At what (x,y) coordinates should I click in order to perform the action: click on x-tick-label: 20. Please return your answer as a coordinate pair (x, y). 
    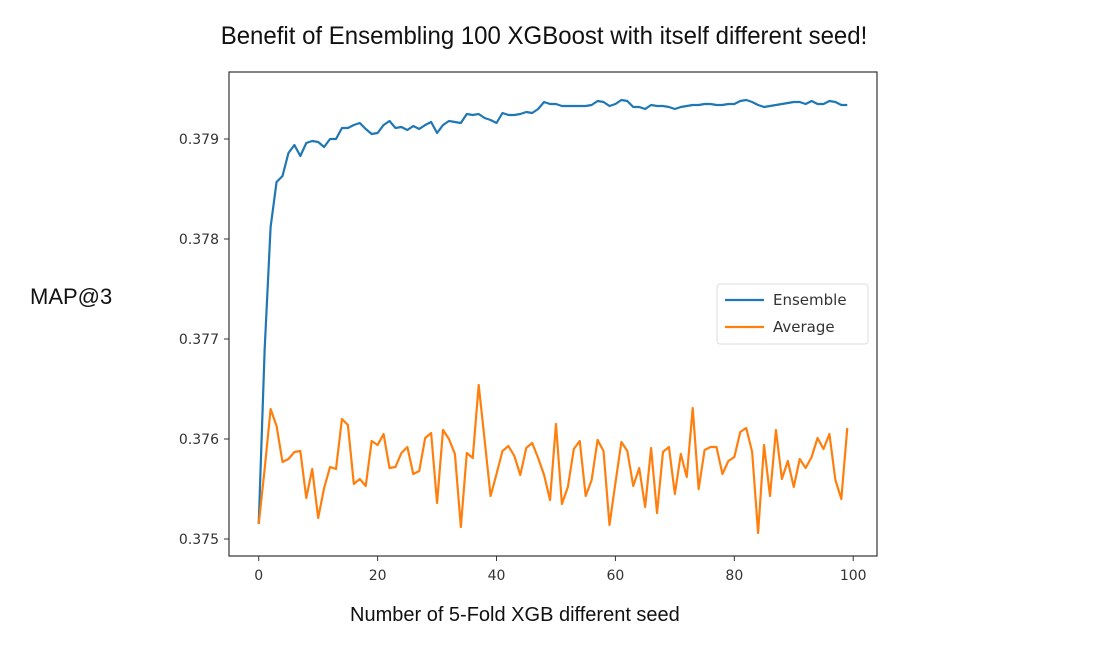
    Looking at the image, I should click on (378, 576).